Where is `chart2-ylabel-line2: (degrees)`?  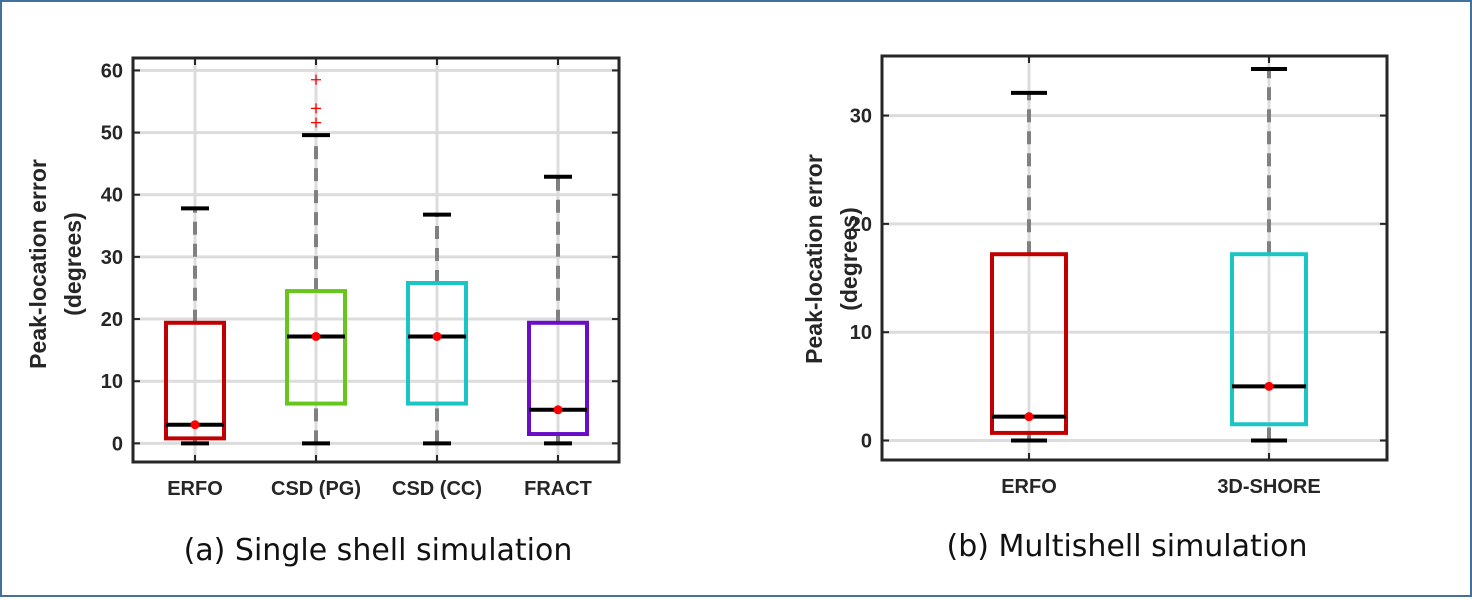 chart2-ylabel-line2: (degrees) is located at coordinates (849, 259).